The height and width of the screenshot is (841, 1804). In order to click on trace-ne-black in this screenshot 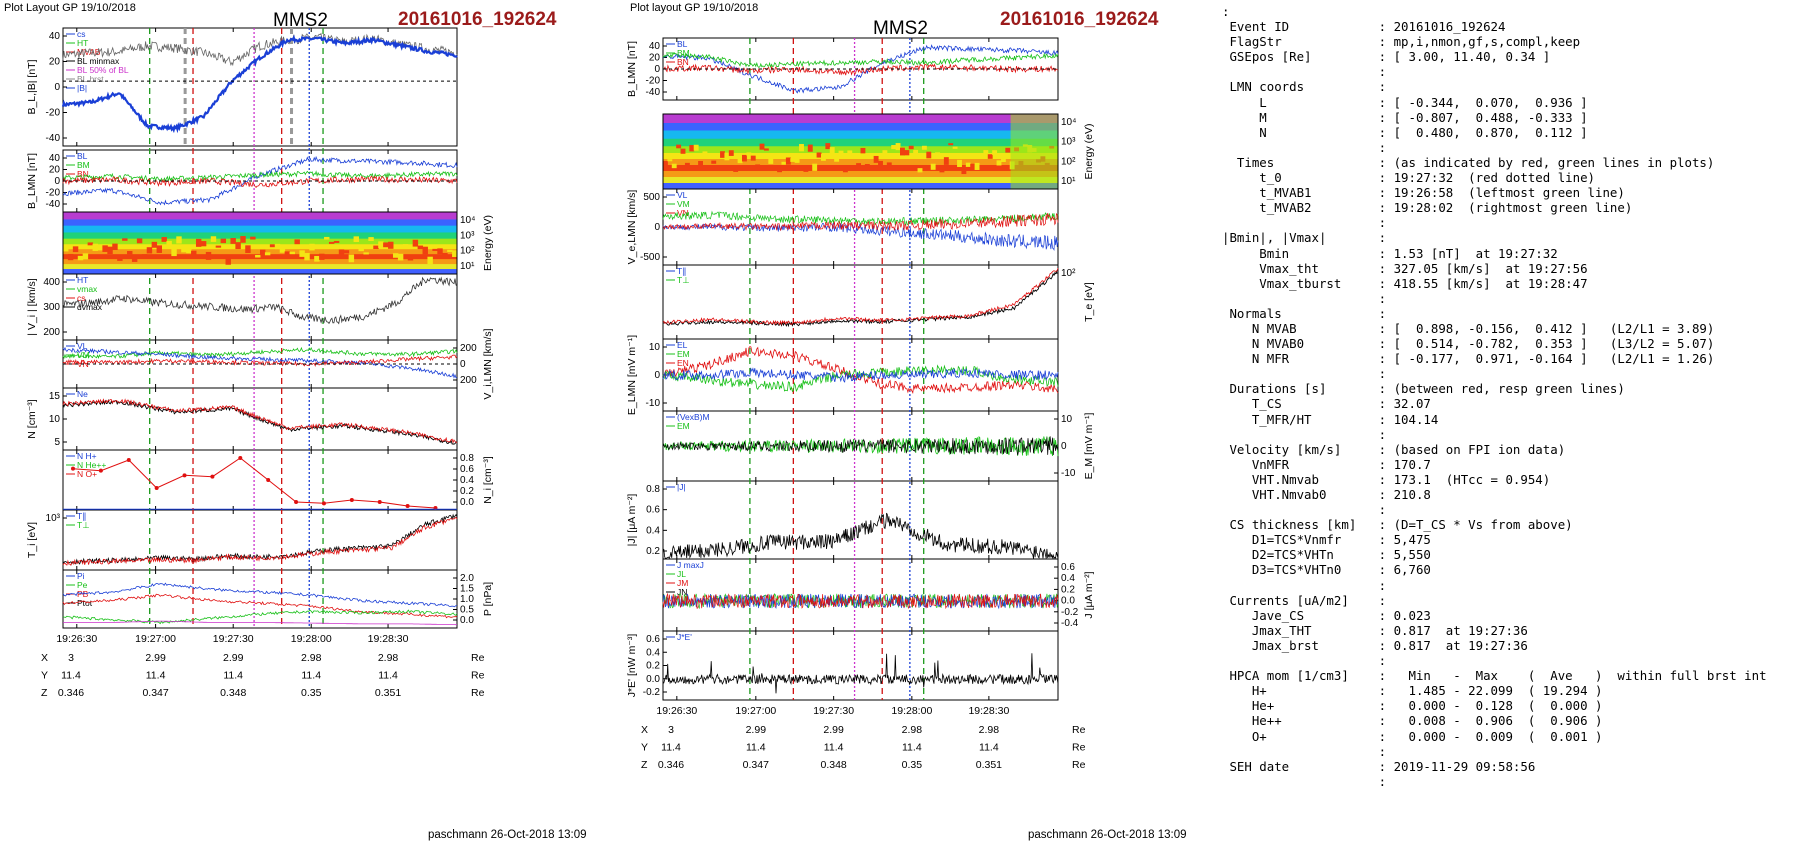, I will do `click(260, 422)`.